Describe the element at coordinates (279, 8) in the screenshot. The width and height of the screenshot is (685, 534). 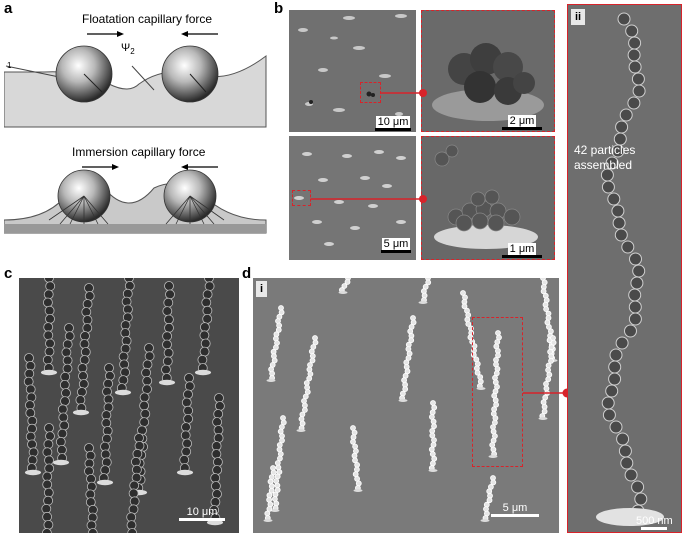
I see `panel-b-label: b` at that location.